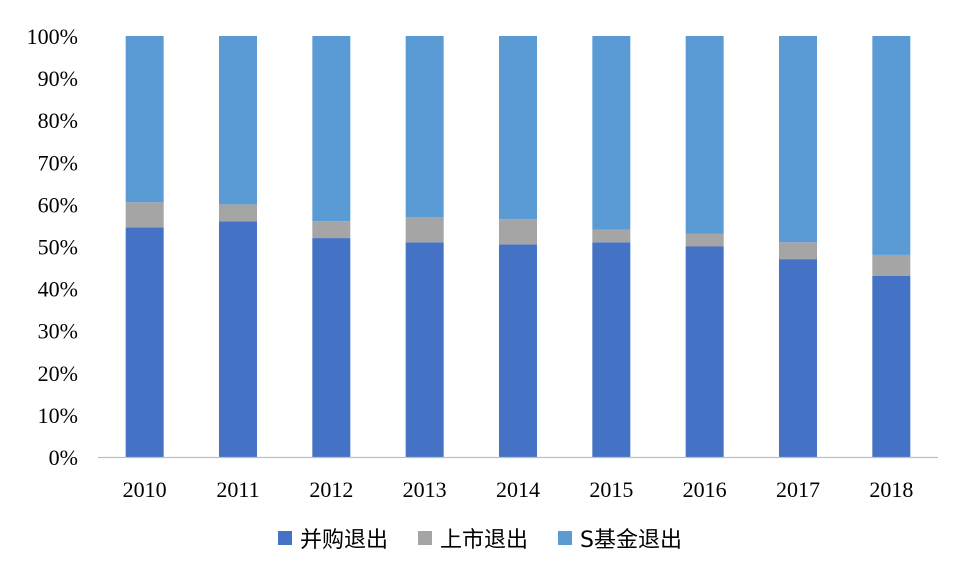 The width and height of the screenshot is (960, 562). I want to click on legend-item-ipo: 上市退出, so click(473, 538).